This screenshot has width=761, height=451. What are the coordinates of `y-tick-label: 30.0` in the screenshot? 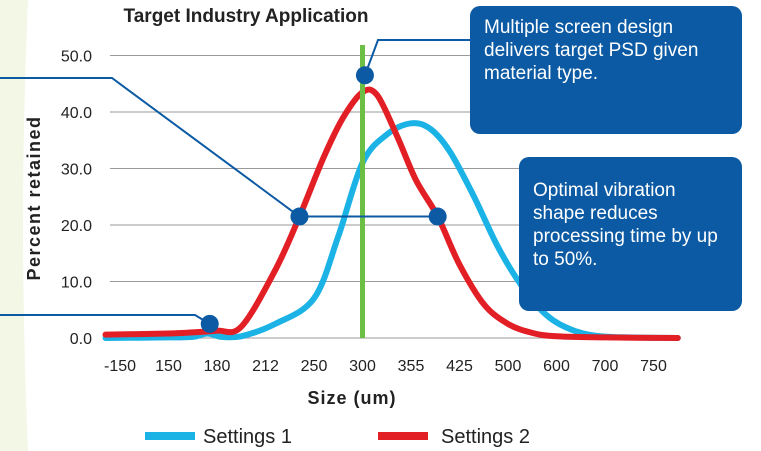 It's located at (76, 170).